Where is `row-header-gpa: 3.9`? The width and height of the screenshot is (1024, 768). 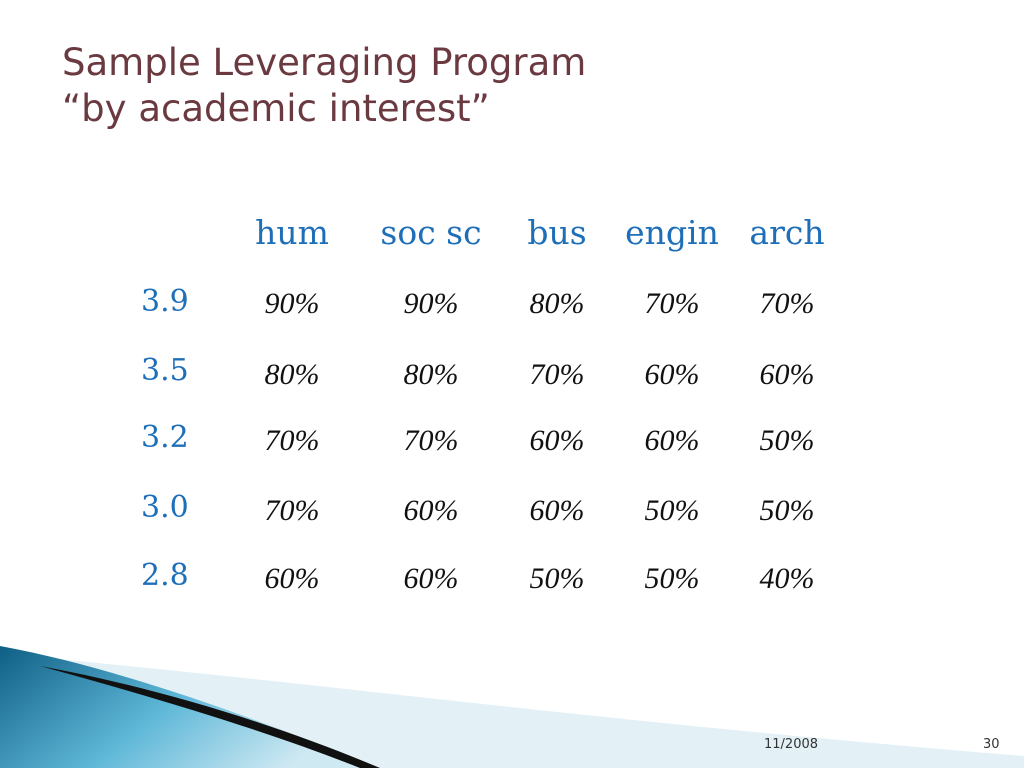
row-header-gpa: 3.9 is located at coordinates (165, 301).